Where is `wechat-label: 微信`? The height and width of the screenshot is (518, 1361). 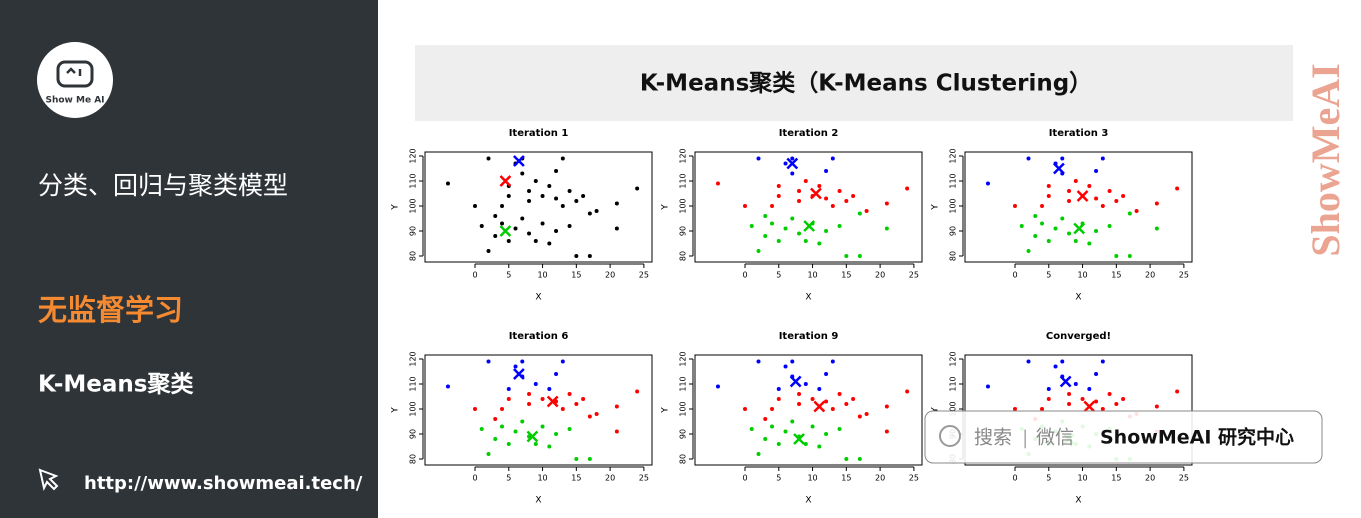 wechat-label: 微信 is located at coordinates (1055, 438).